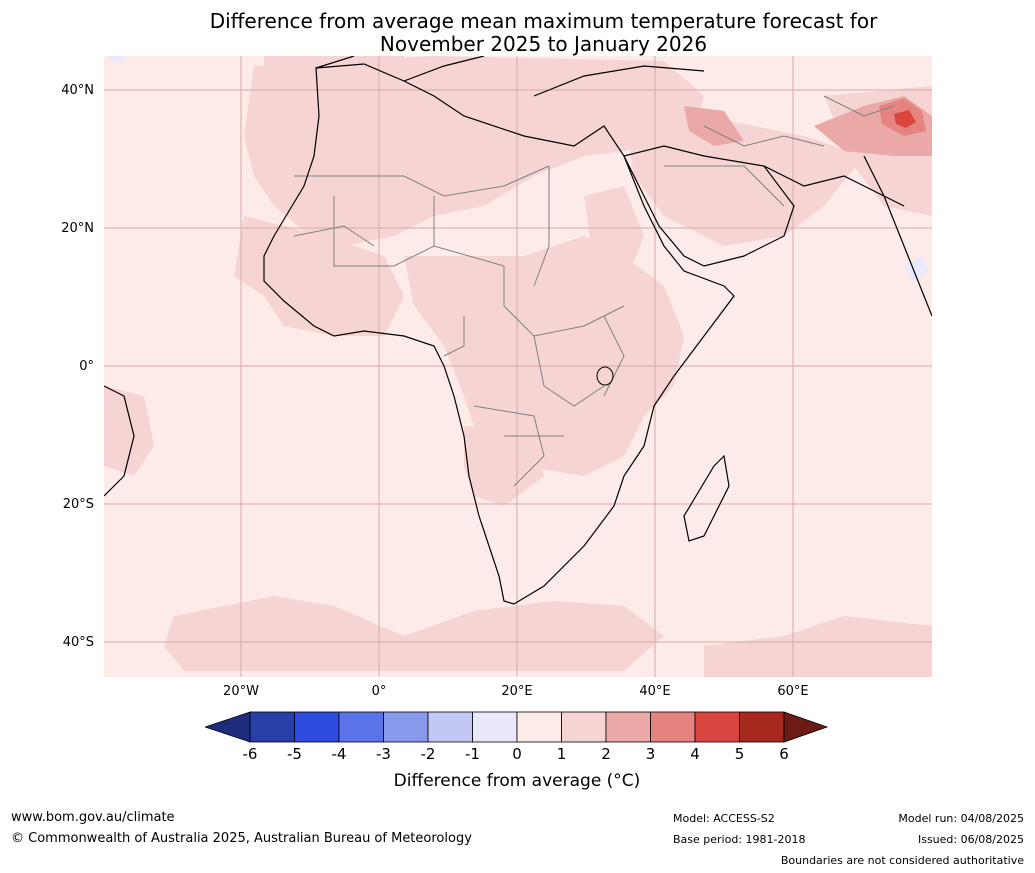 The width and height of the screenshot is (1035, 873). What do you see at coordinates (510, 76) in the screenshot?
I see `coastline-europe` at bounding box center [510, 76].